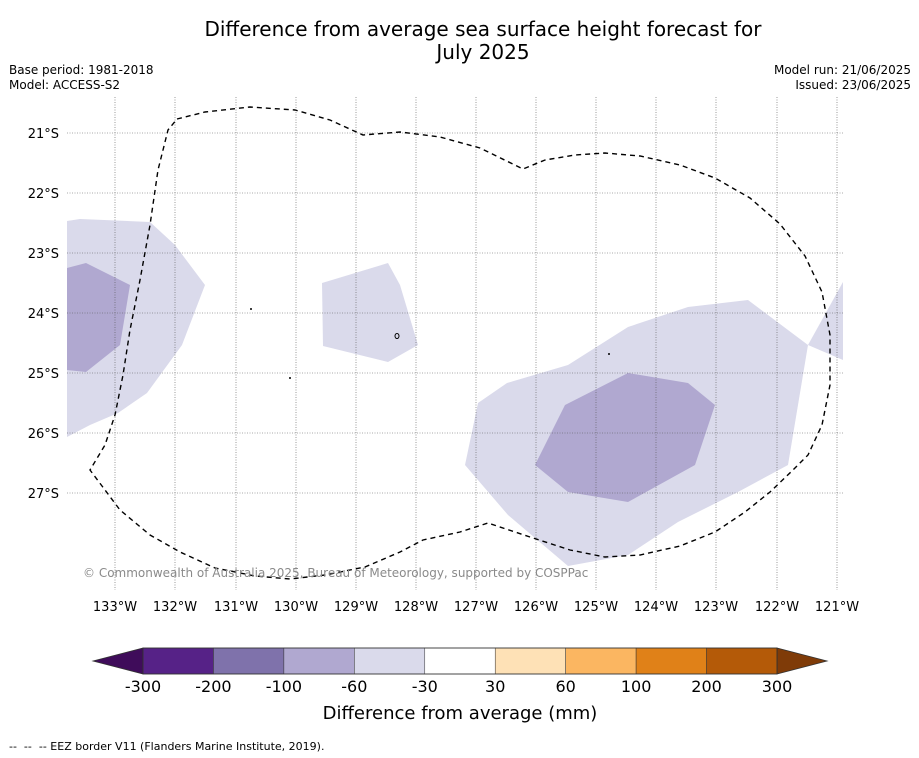 This screenshot has width=919, height=758. Describe the element at coordinates (356, 607) in the screenshot. I see `lon-label: 129°W` at that location.